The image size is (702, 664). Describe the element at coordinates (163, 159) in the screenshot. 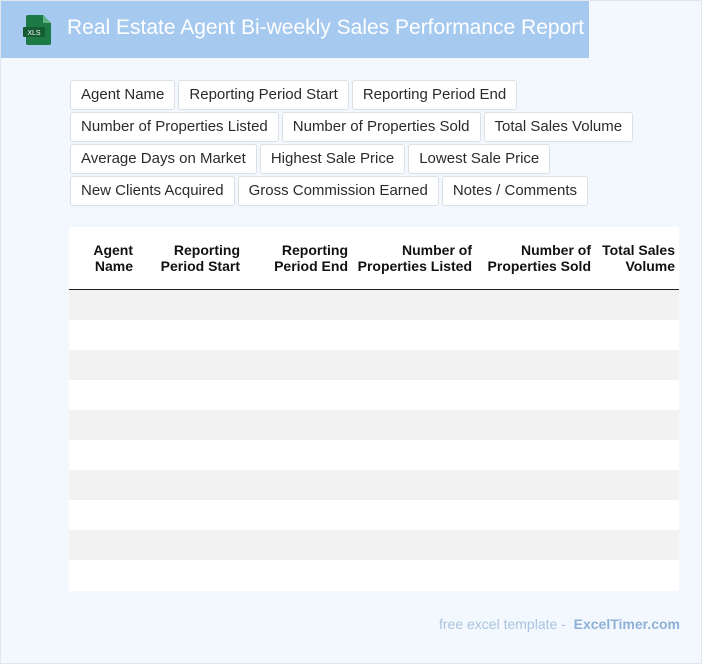

I see `field-tag: Average Days on Market` at that location.